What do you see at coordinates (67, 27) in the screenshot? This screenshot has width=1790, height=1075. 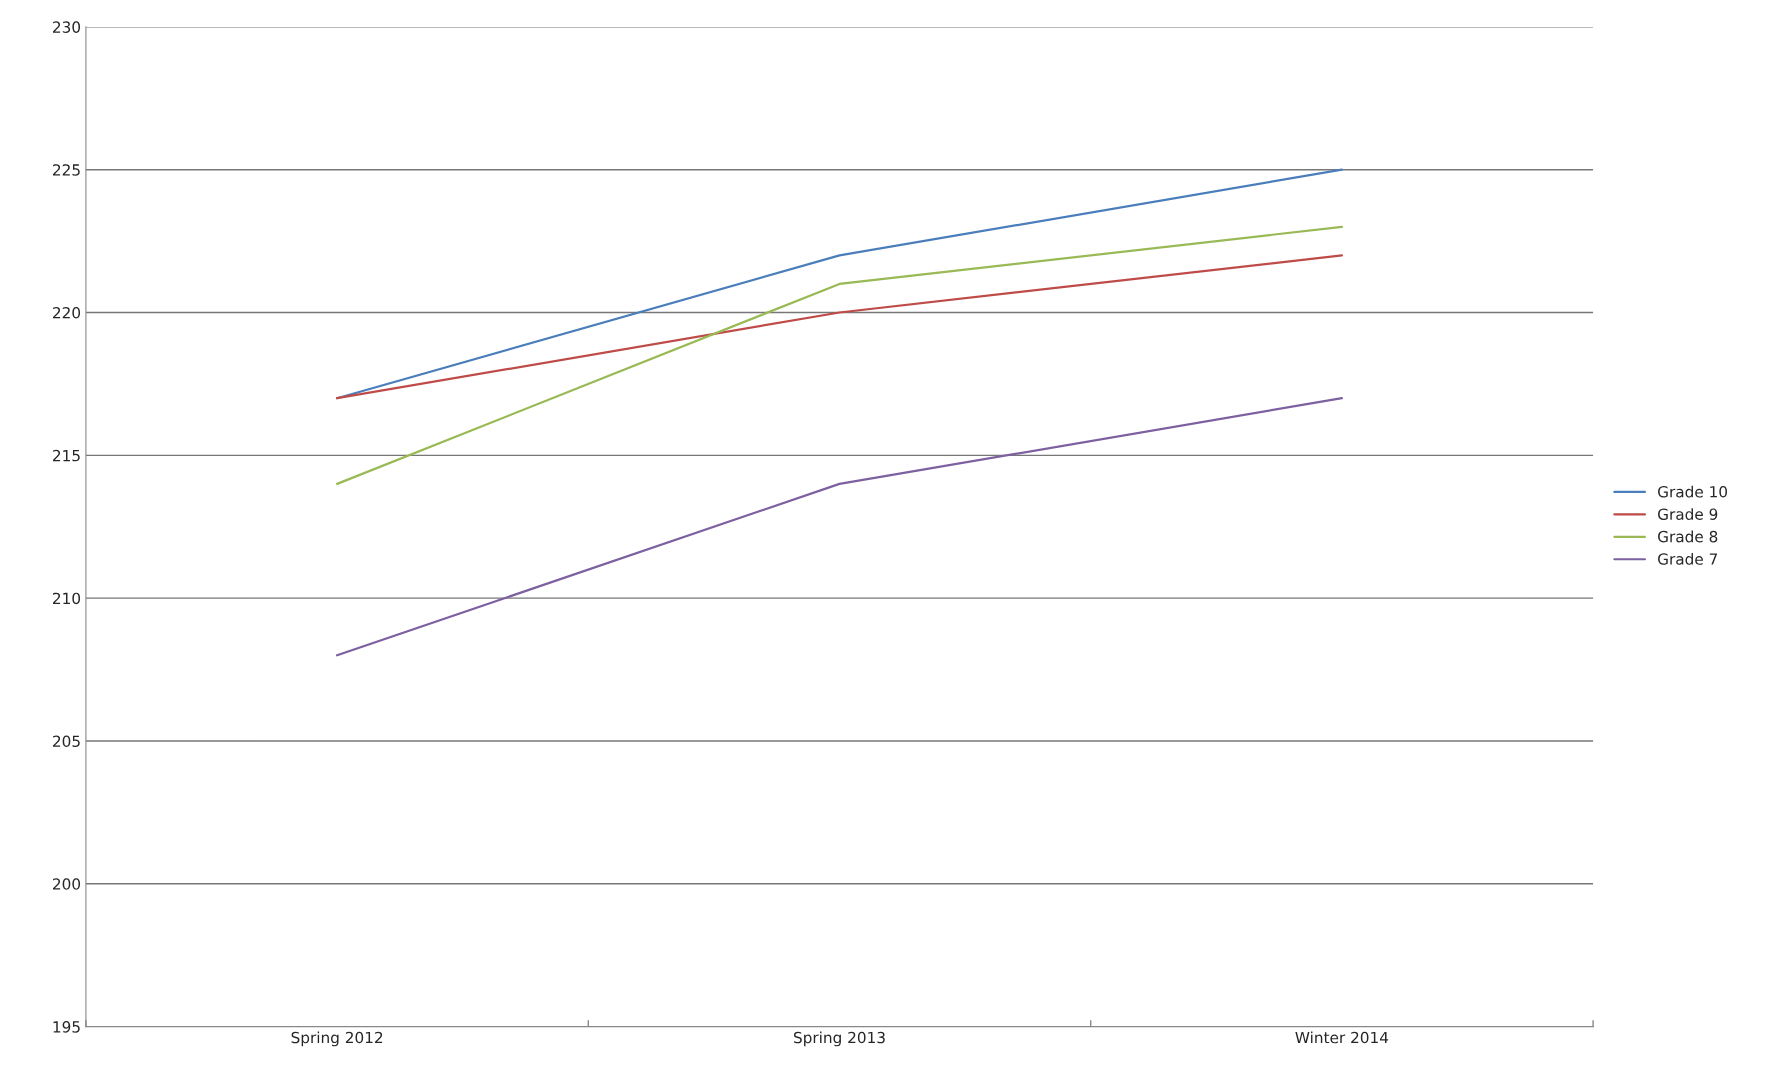 I see `y-tick-label: 230` at bounding box center [67, 27].